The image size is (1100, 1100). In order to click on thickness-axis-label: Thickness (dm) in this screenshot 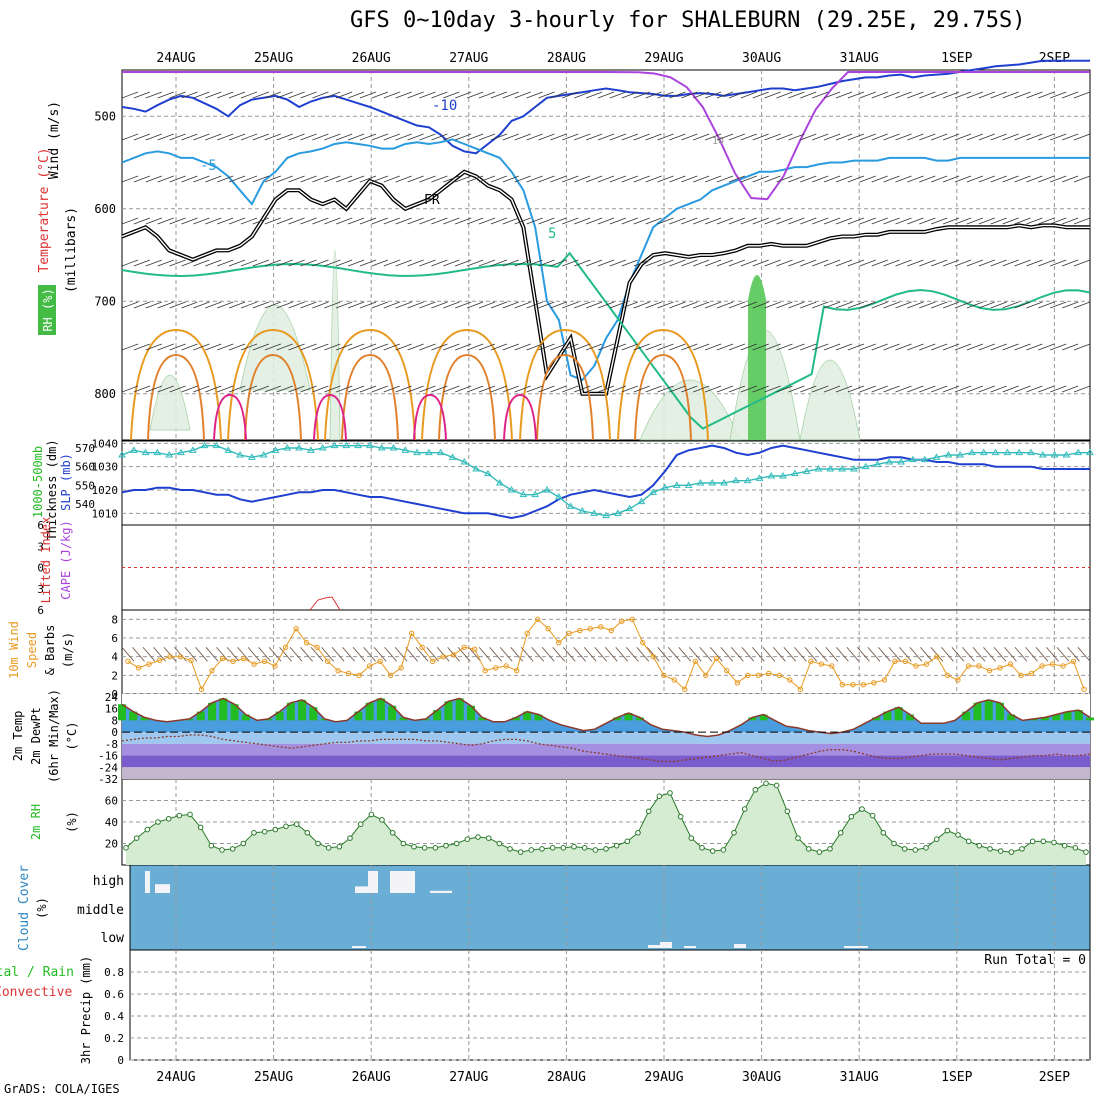, I will do `click(52, 489)`.